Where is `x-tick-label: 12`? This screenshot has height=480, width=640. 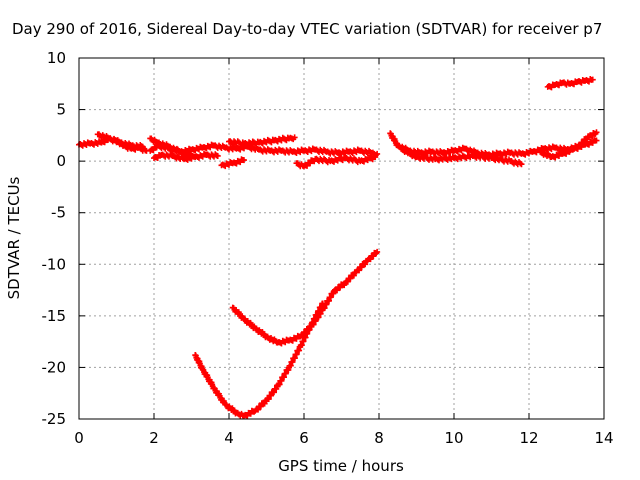 x-tick-label: 12 is located at coordinates (528, 438).